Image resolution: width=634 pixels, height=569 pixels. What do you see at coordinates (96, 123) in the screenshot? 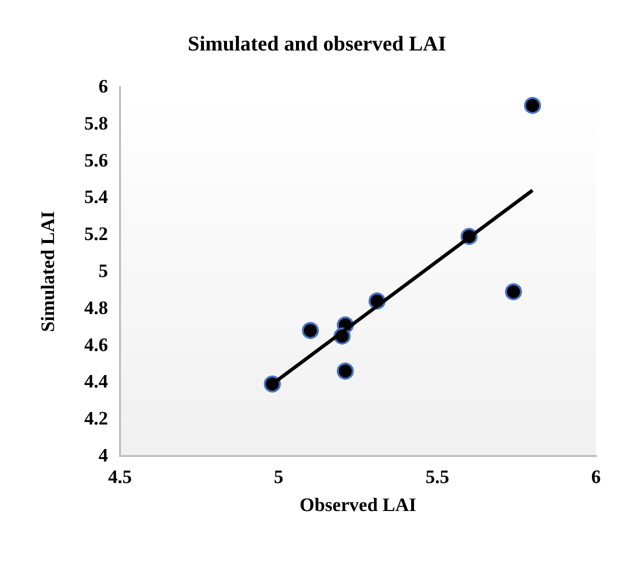
I see `y-tick-label: 5.8` at bounding box center [96, 123].